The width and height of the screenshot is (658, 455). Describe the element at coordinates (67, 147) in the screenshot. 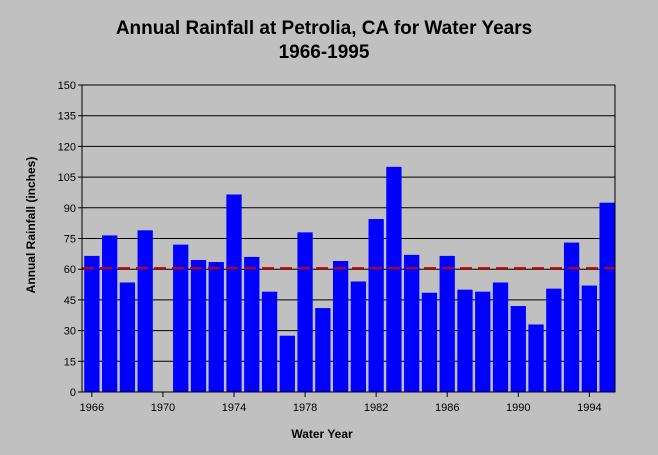

I see `y-tick-label: 120` at that location.